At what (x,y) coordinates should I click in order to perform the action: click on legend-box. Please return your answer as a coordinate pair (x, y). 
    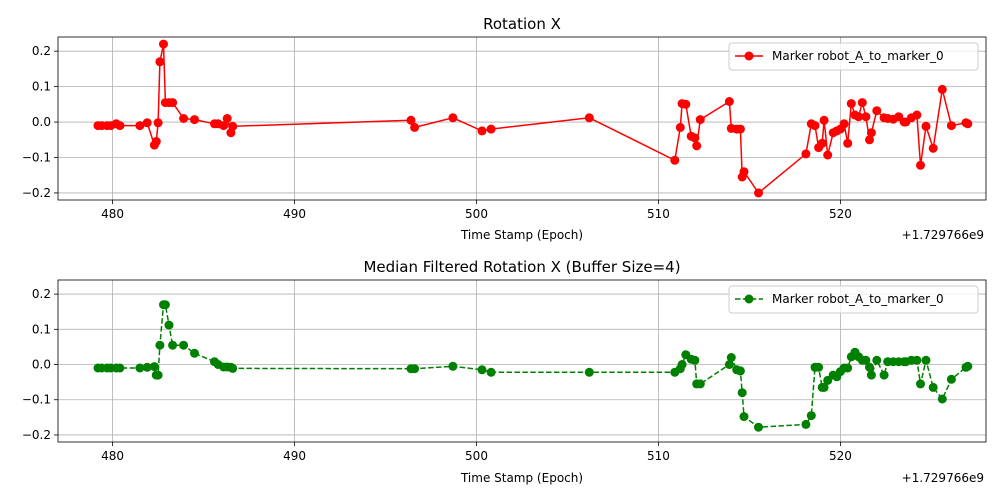
    Looking at the image, I should click on (853, 56).